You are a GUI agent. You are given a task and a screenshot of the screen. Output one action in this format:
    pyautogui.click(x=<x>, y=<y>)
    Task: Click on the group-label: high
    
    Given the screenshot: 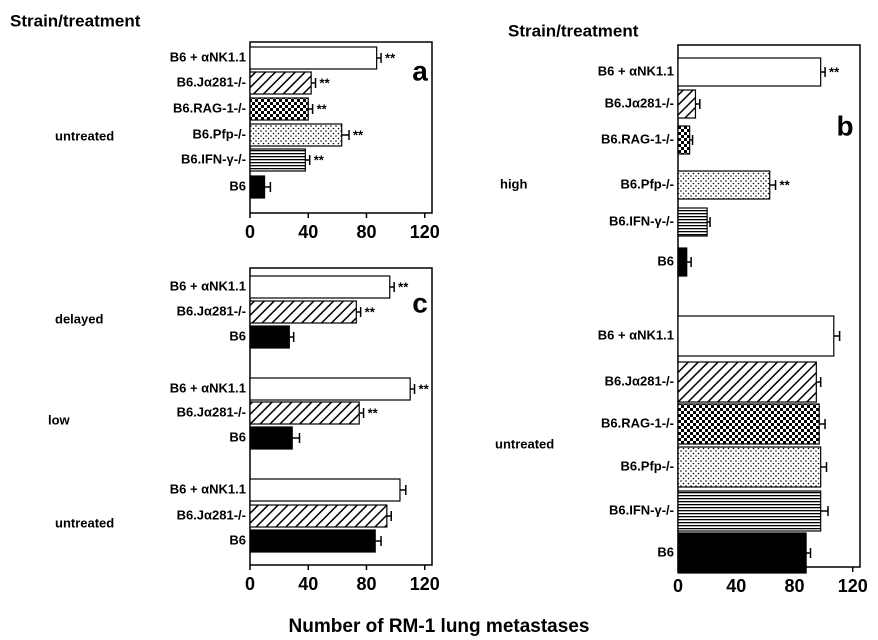 What is the action you would take?
    pyautogui.click(x=513, y=183)
    